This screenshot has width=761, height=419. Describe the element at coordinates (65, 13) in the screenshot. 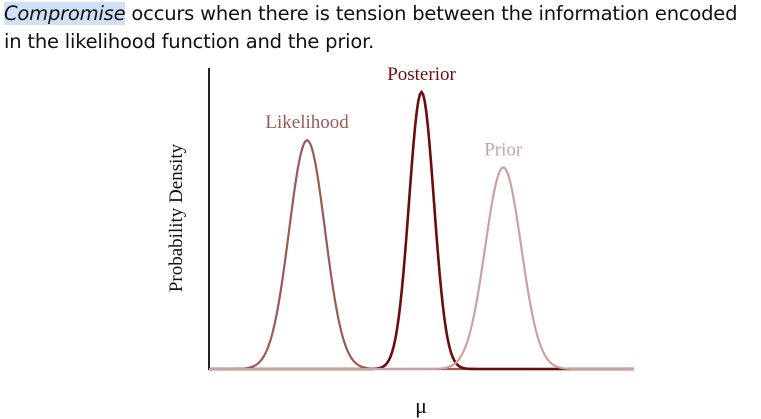

I see `caption-term: Compromise` at that location.